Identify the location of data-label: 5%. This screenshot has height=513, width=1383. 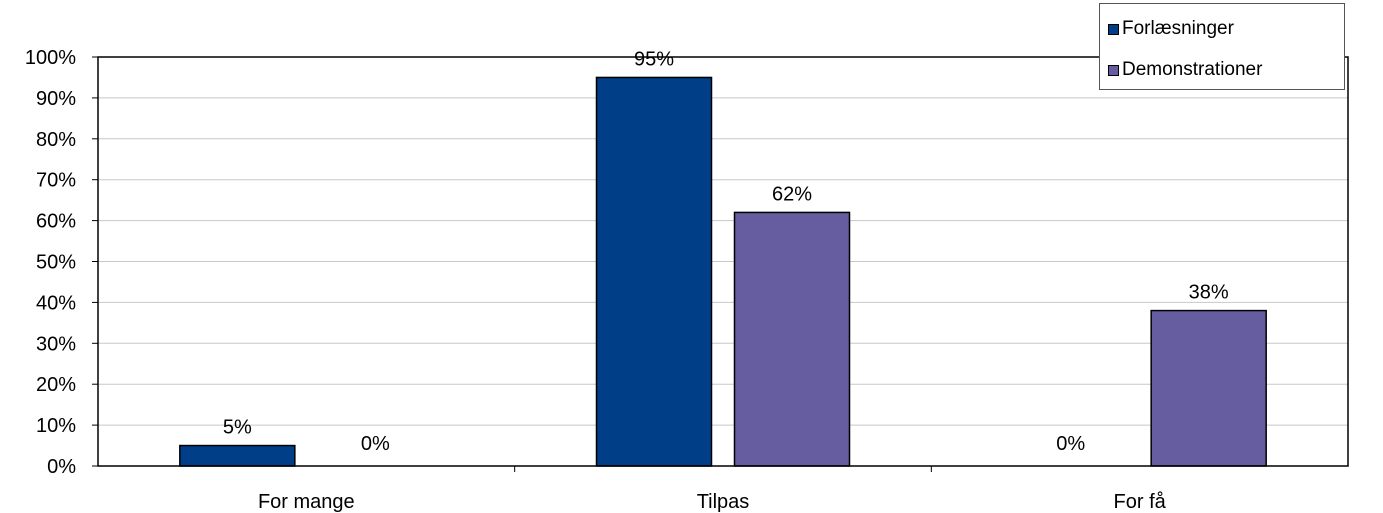
(237, 428).